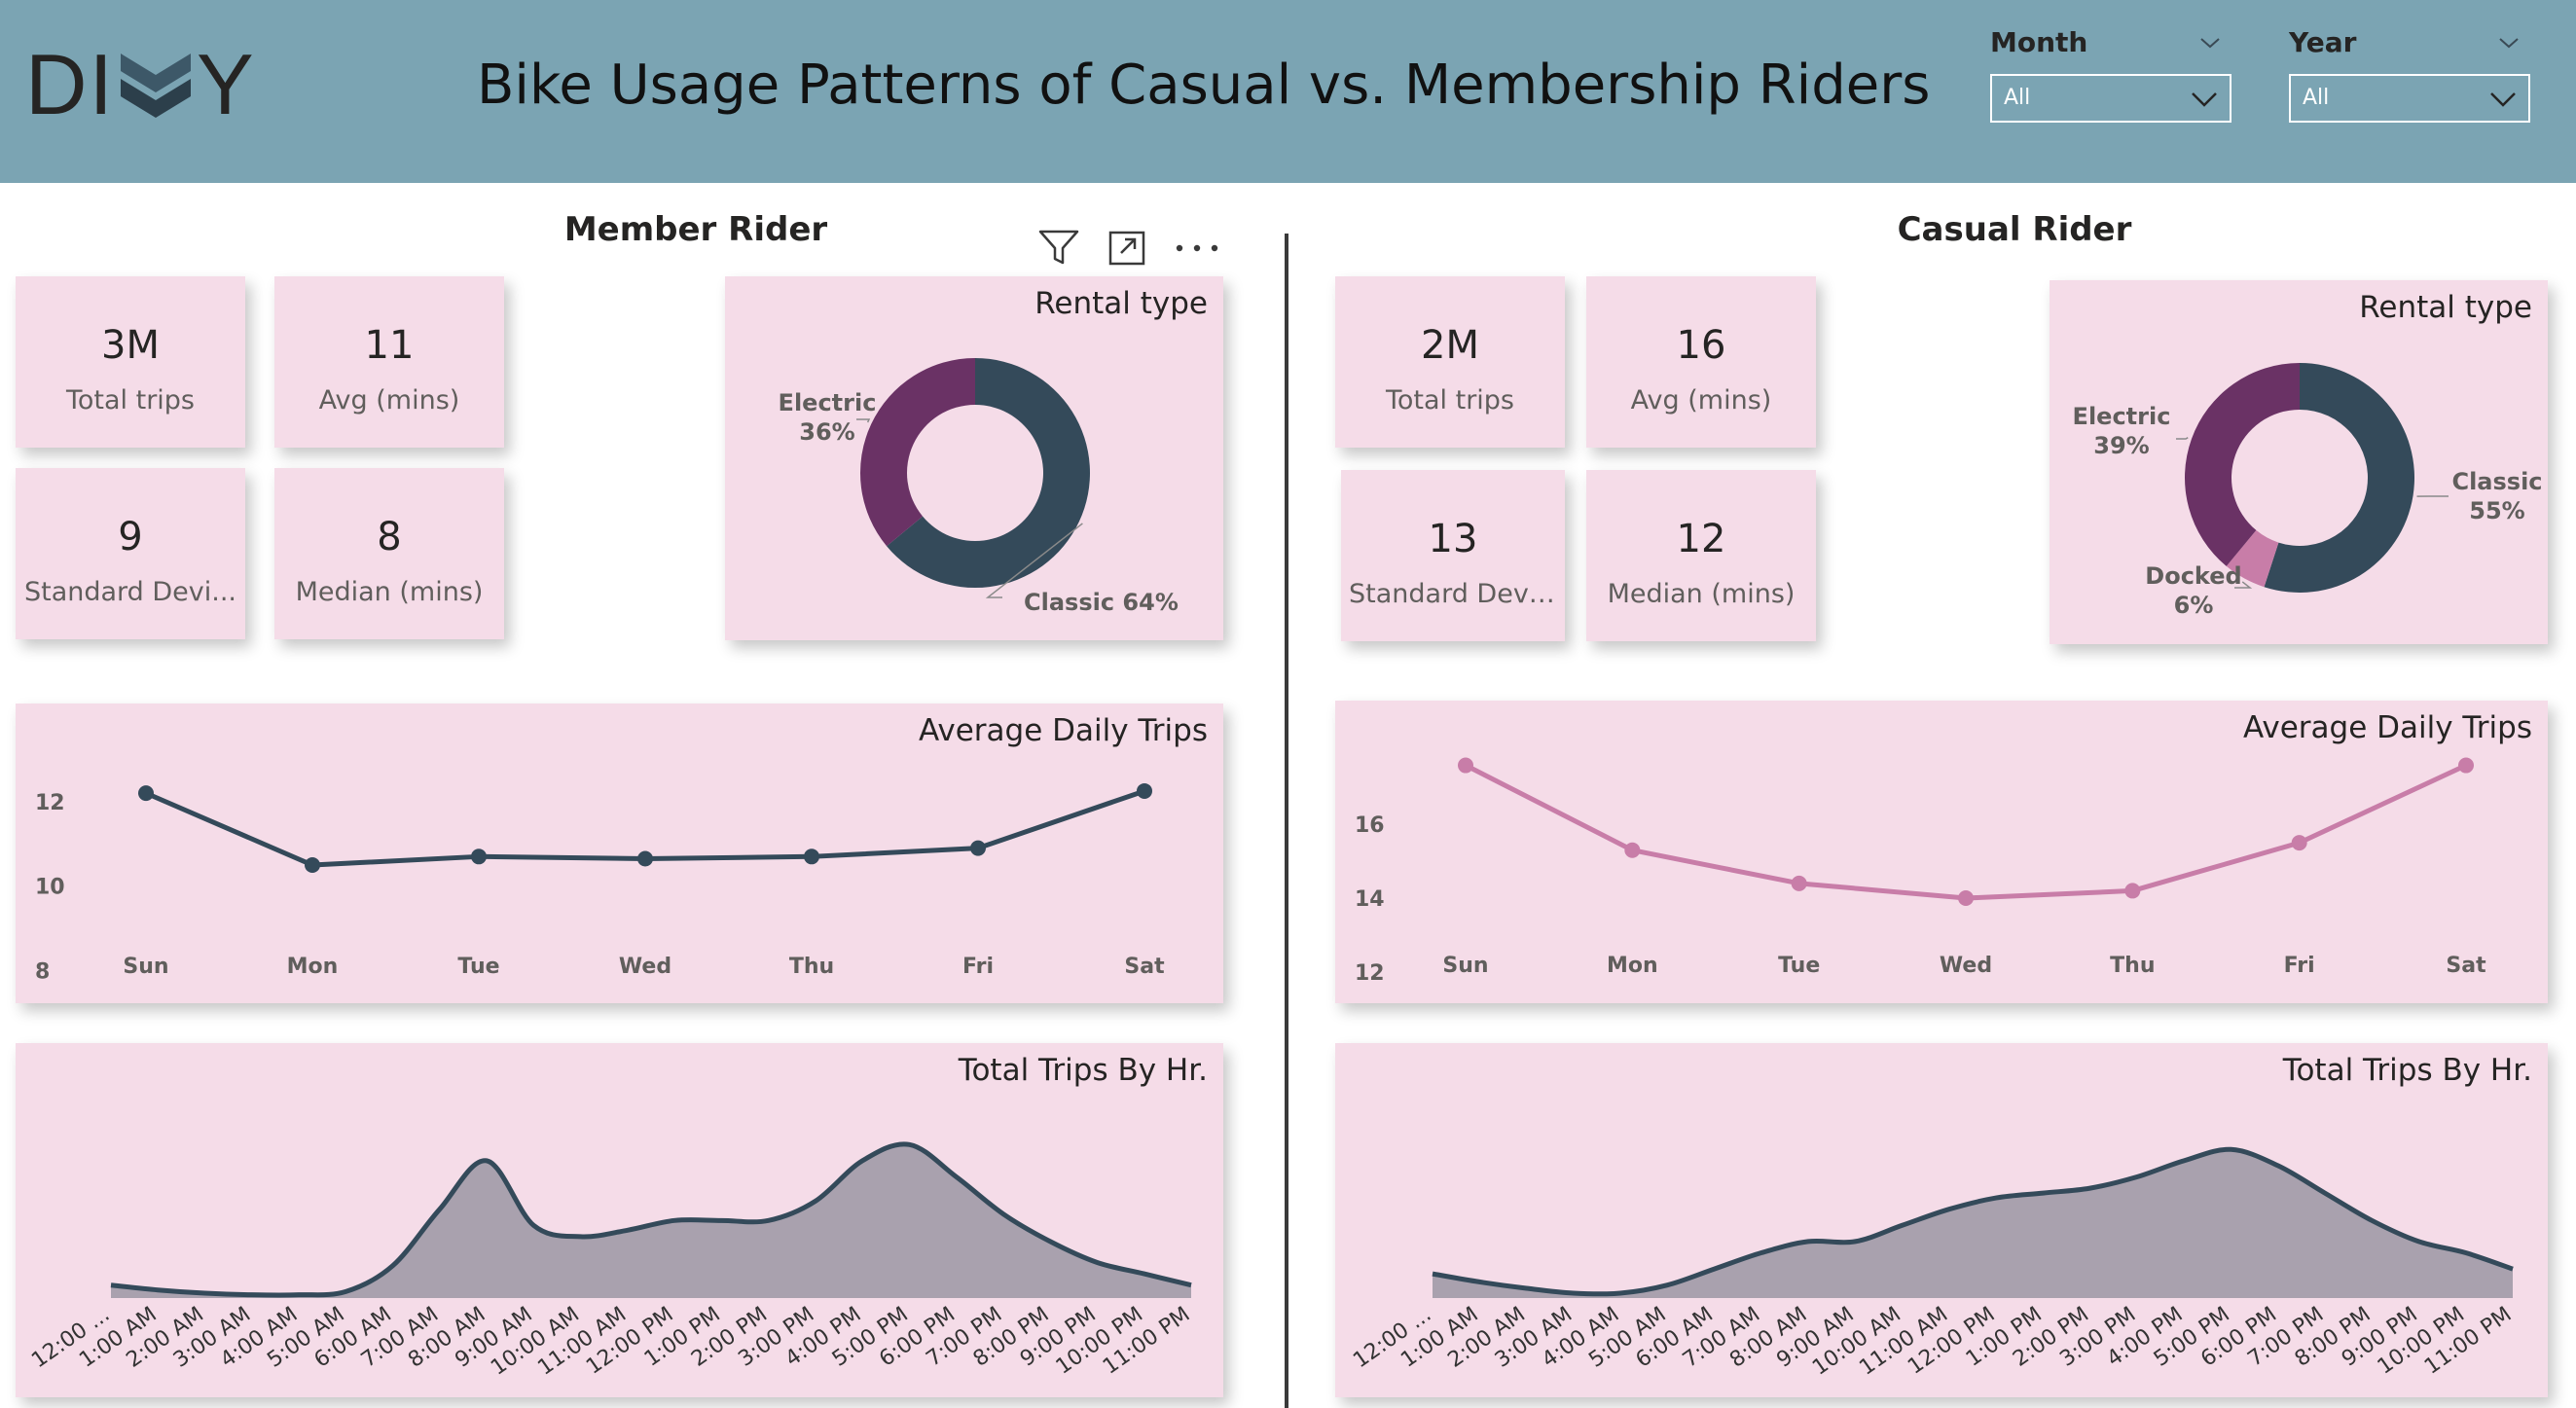 The image size is (2576, 1408). Describe the element at coordinates (2039, 42) in the screenshot. I see `month-slicer-label: Month` at that location.